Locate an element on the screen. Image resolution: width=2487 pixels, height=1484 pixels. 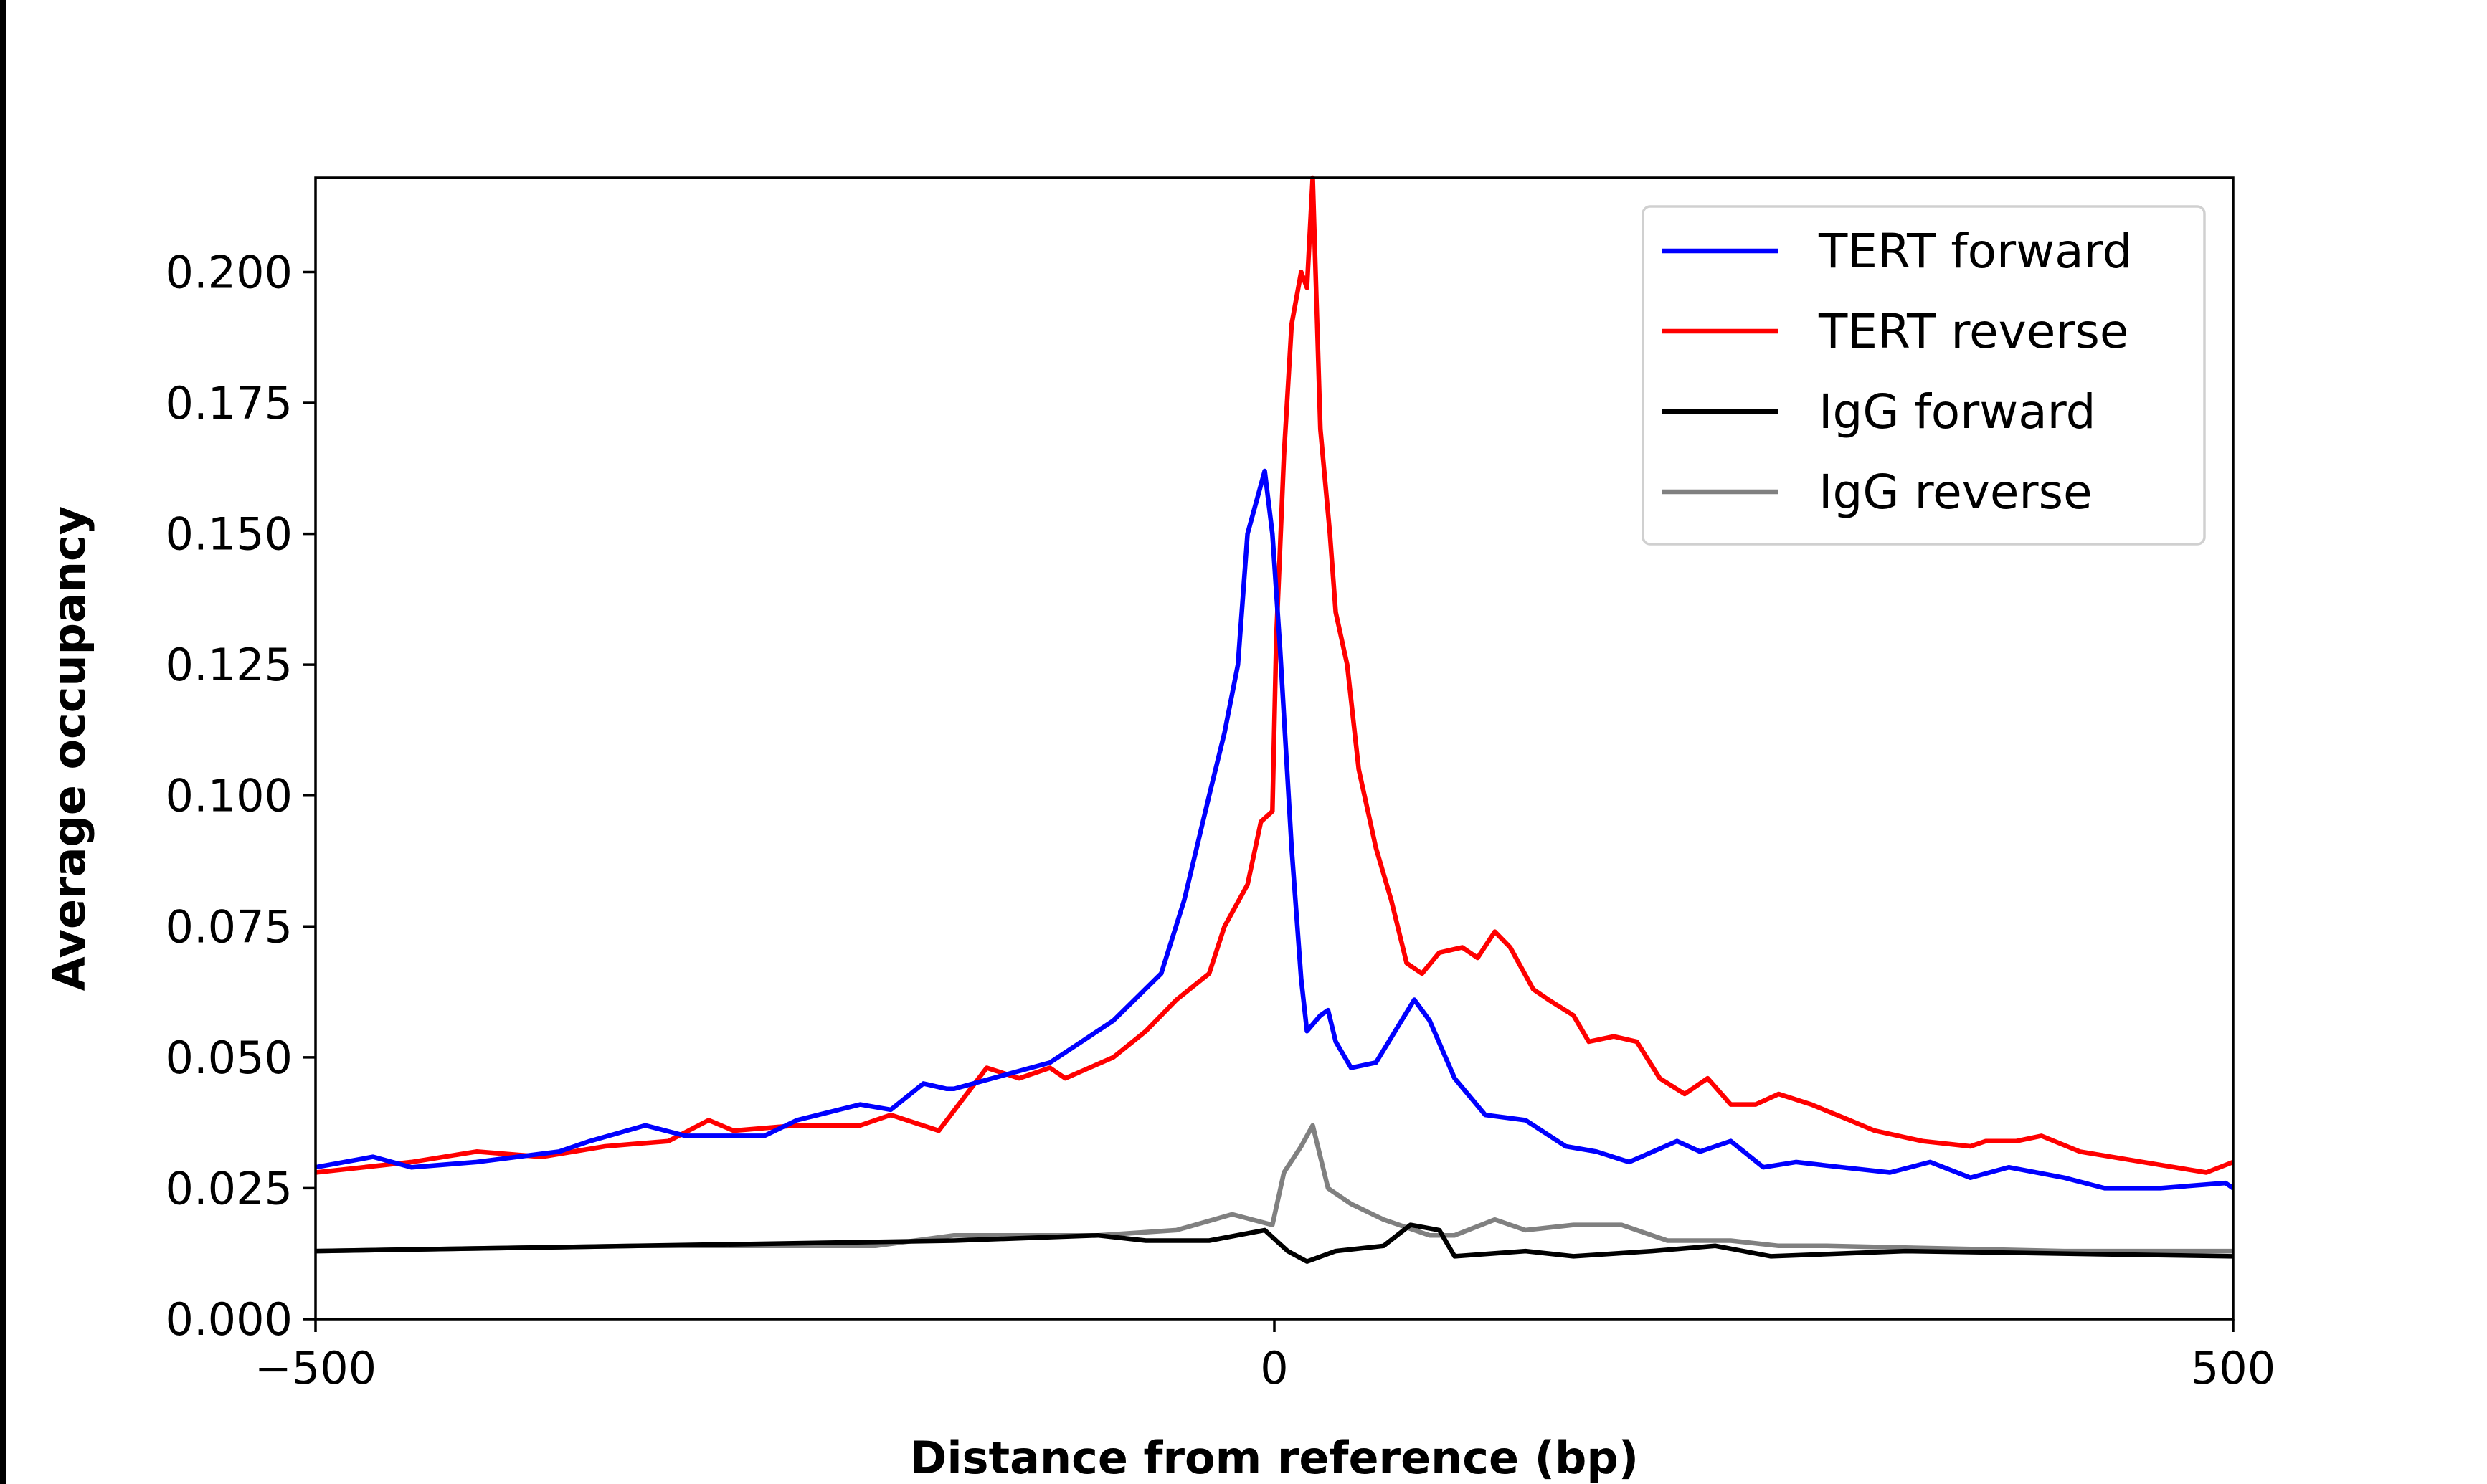
legend-item: TERT reverse is located at coordinates (1895, 332).